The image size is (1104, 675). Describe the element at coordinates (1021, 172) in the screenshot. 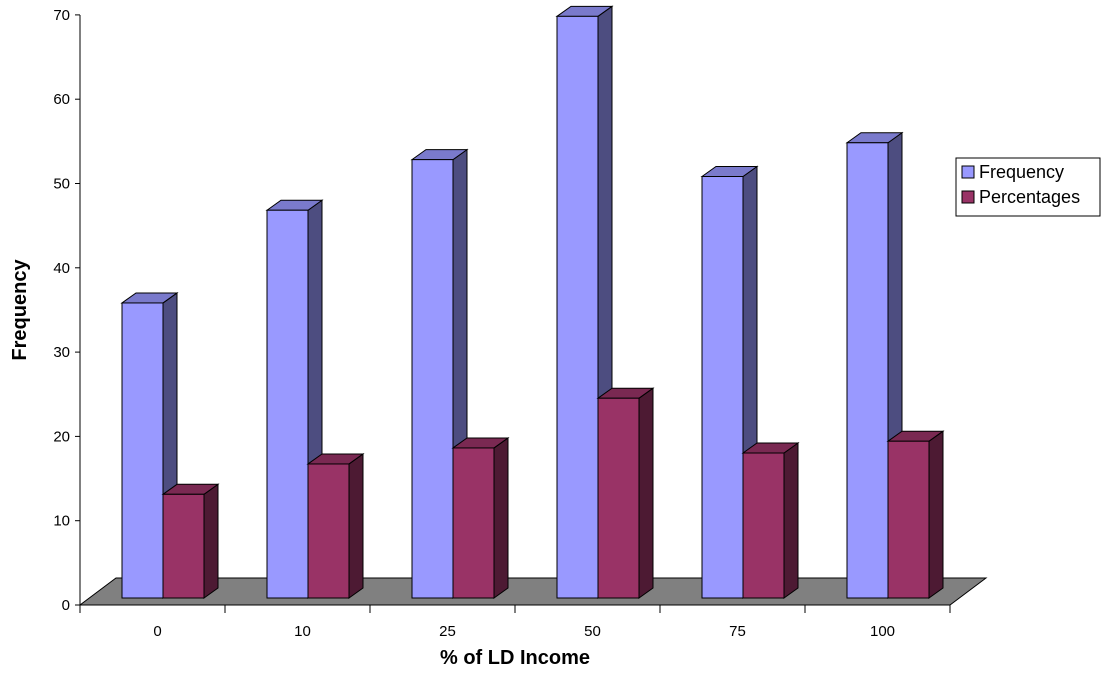

I see `legend-entry-label: Frequency` at that location.